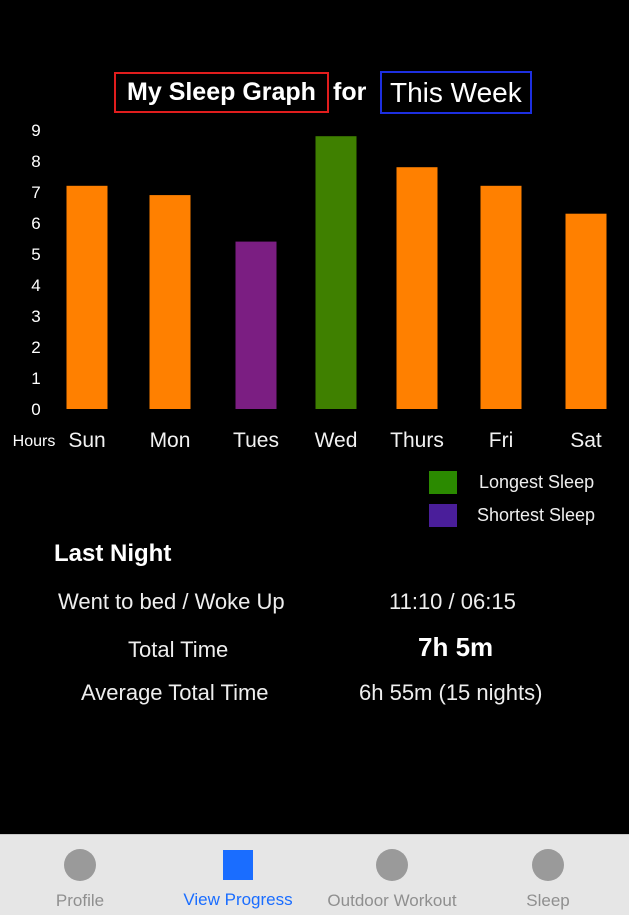 Image resolution: width=629 pixels, height=915 pixels. I want to click on y-tick-5: 5, so click(35, 254).